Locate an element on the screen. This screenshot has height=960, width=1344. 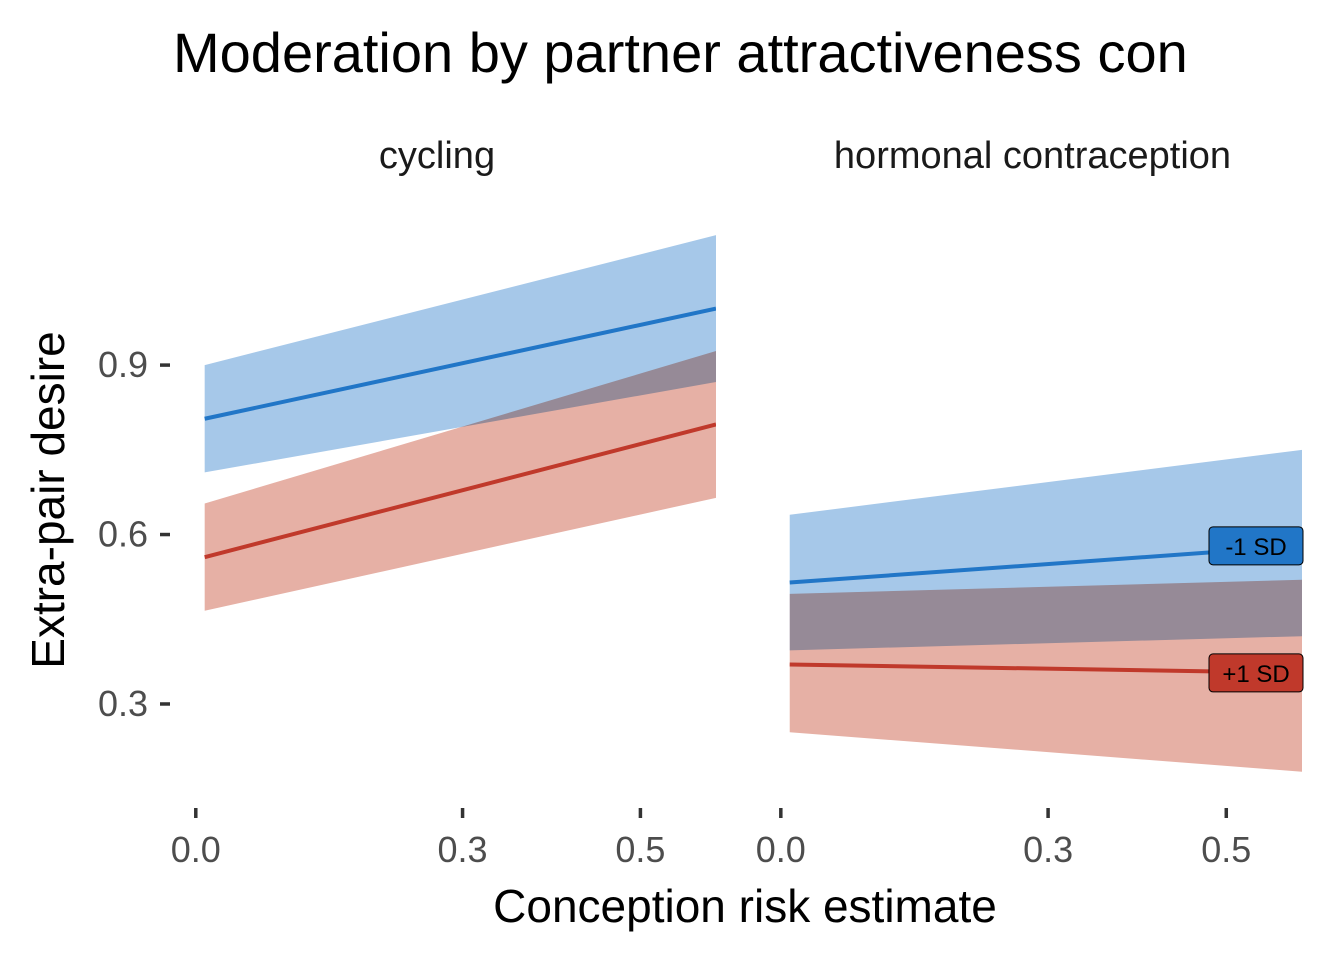
series-end-label-text: -1 SD is located at coordinates (1255, 547).